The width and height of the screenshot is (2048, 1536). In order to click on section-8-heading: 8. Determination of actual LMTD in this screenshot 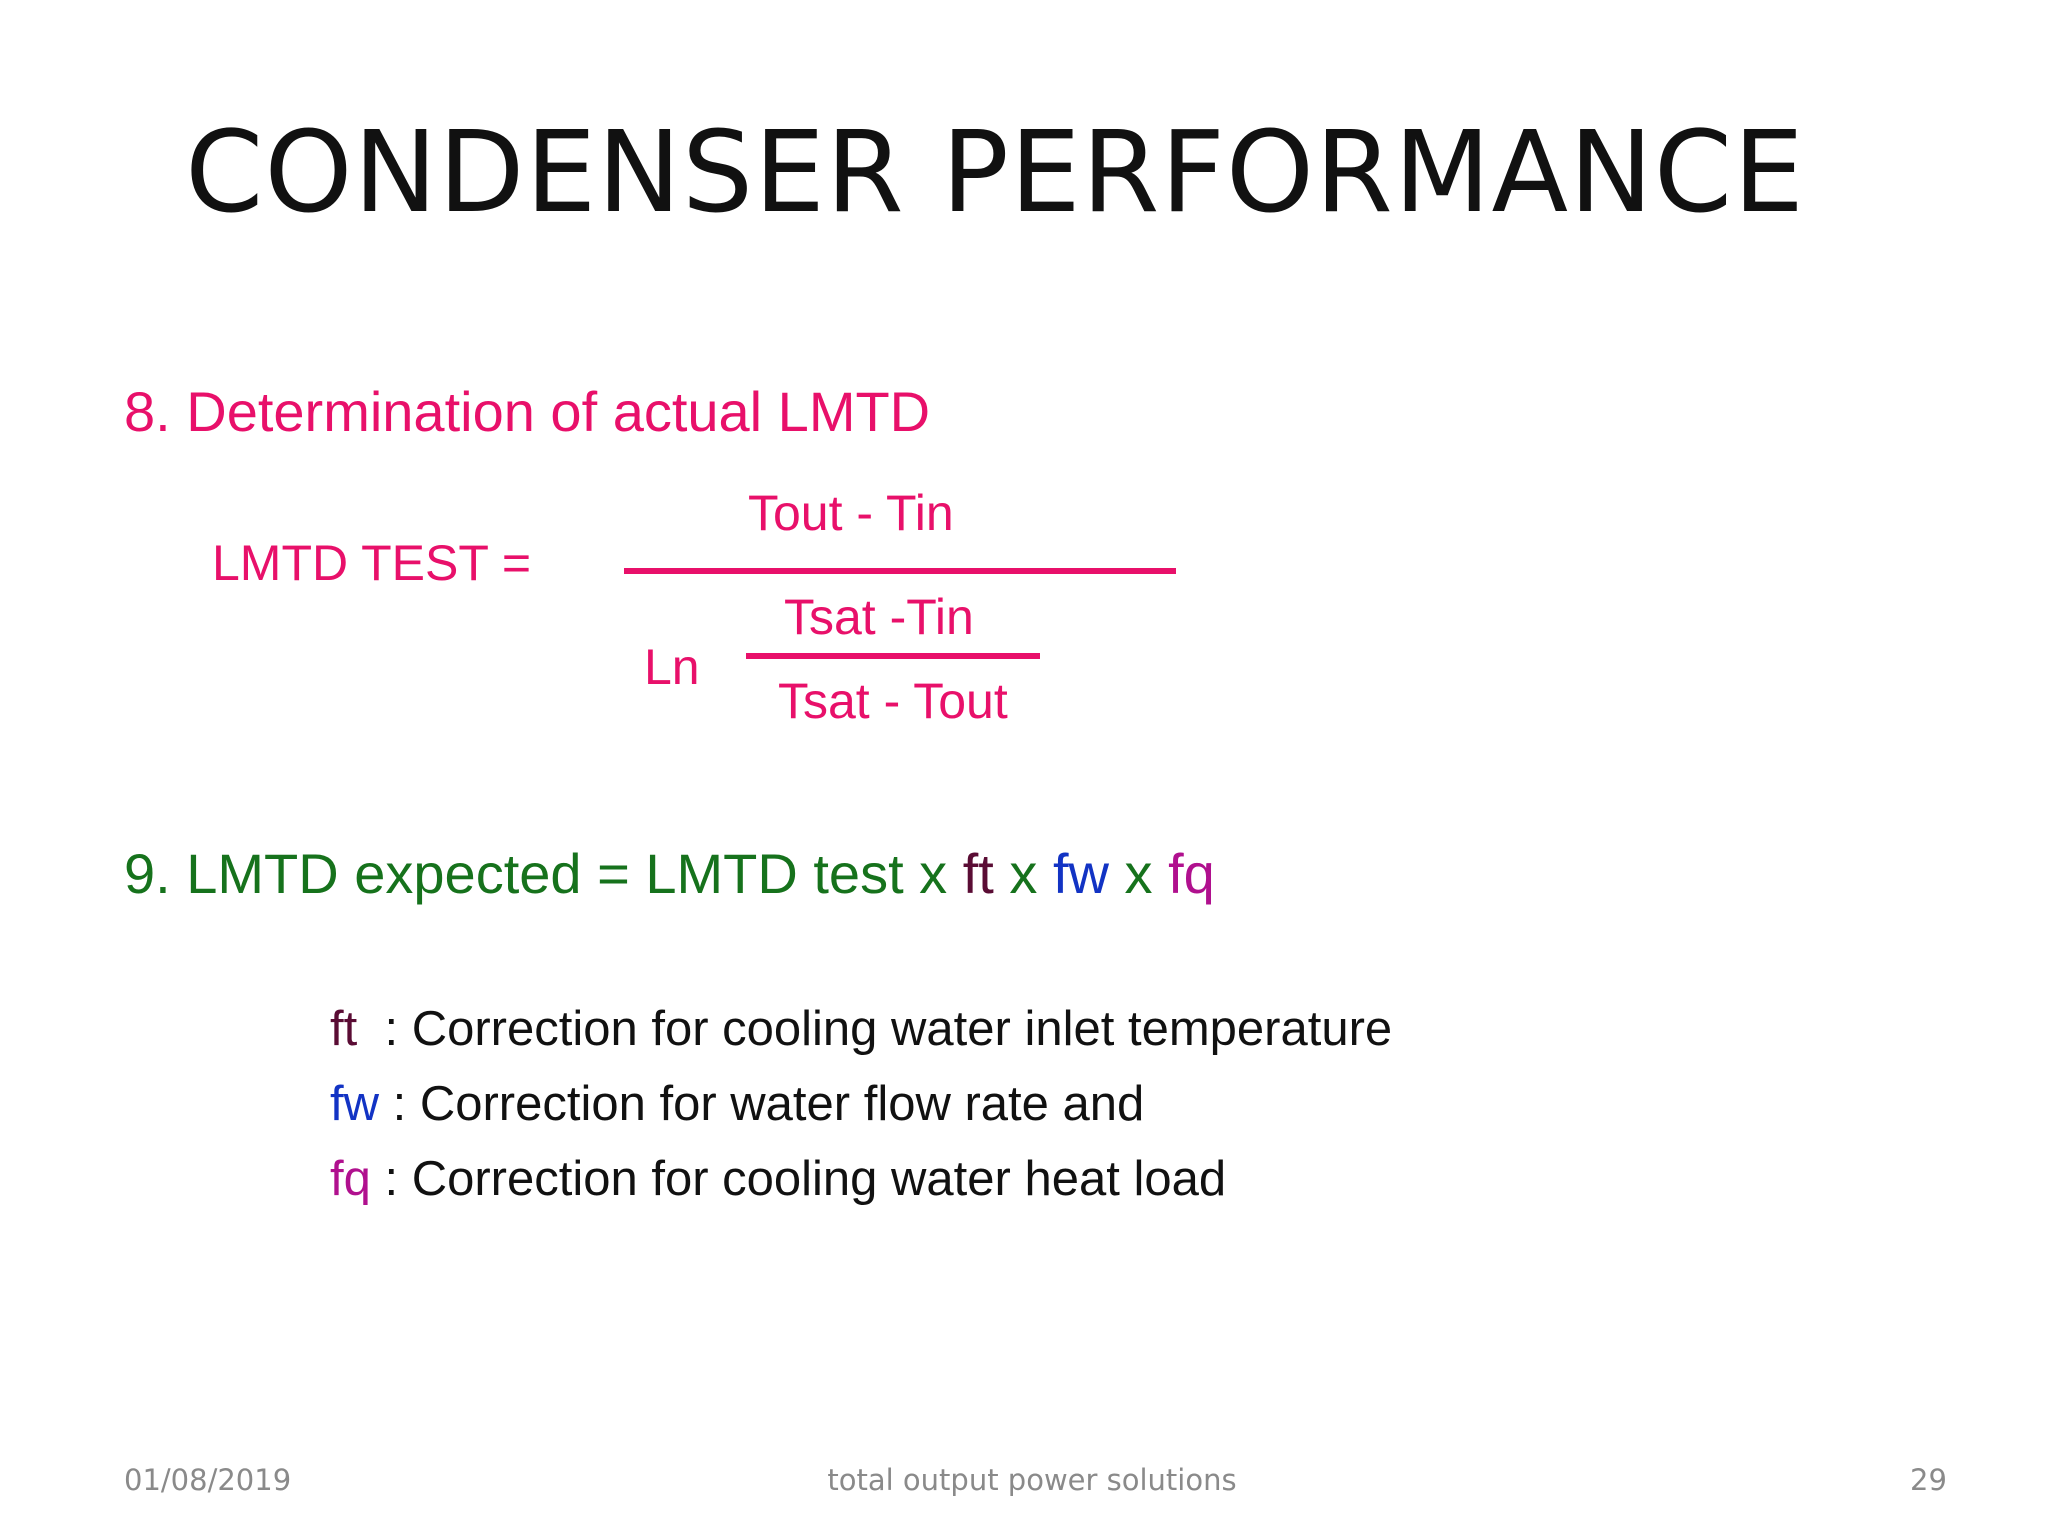, I will do `click(527, 411)`.